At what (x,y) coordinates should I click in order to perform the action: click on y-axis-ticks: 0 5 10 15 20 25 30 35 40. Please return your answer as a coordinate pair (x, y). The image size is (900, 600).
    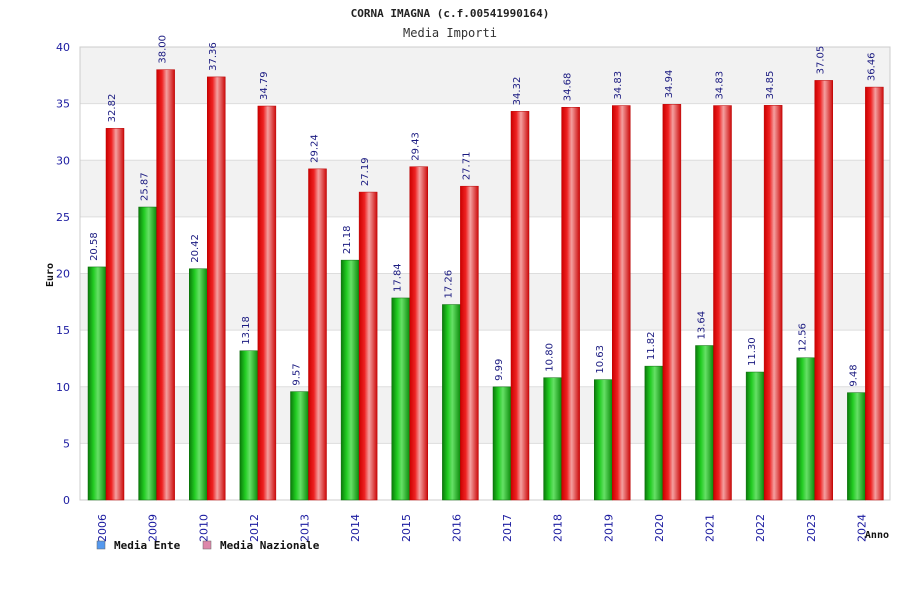
    Looking at the image, I should click on (63, 274).